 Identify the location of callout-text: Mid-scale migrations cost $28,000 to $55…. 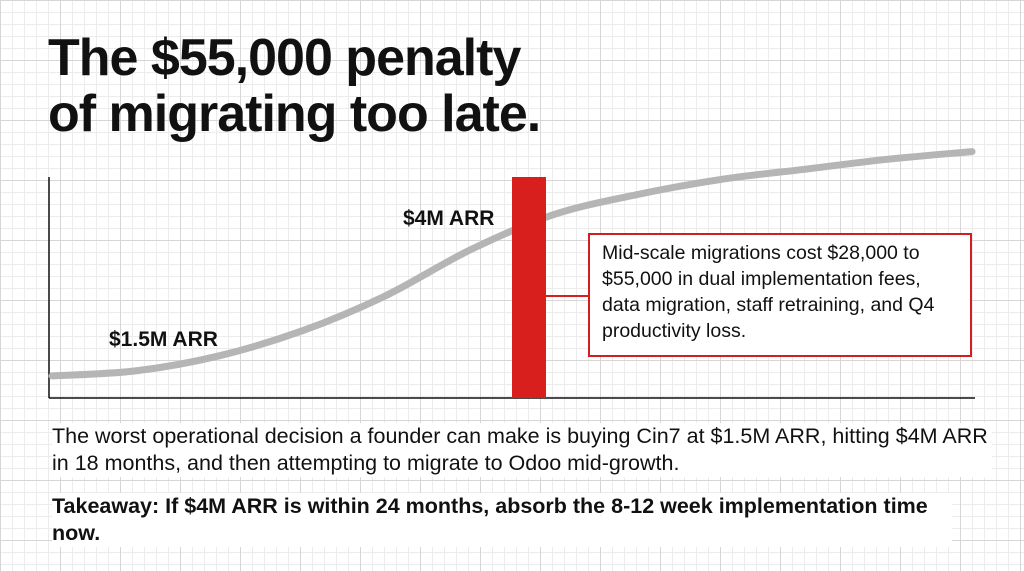
(768, 292).